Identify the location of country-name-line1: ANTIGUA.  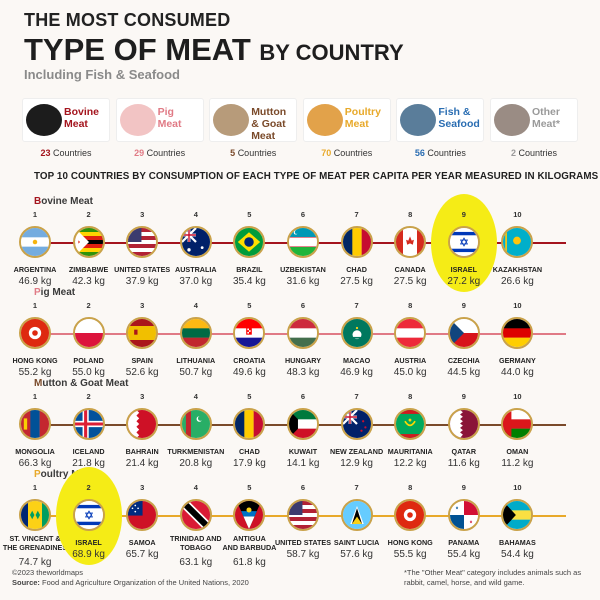
(249, 538).